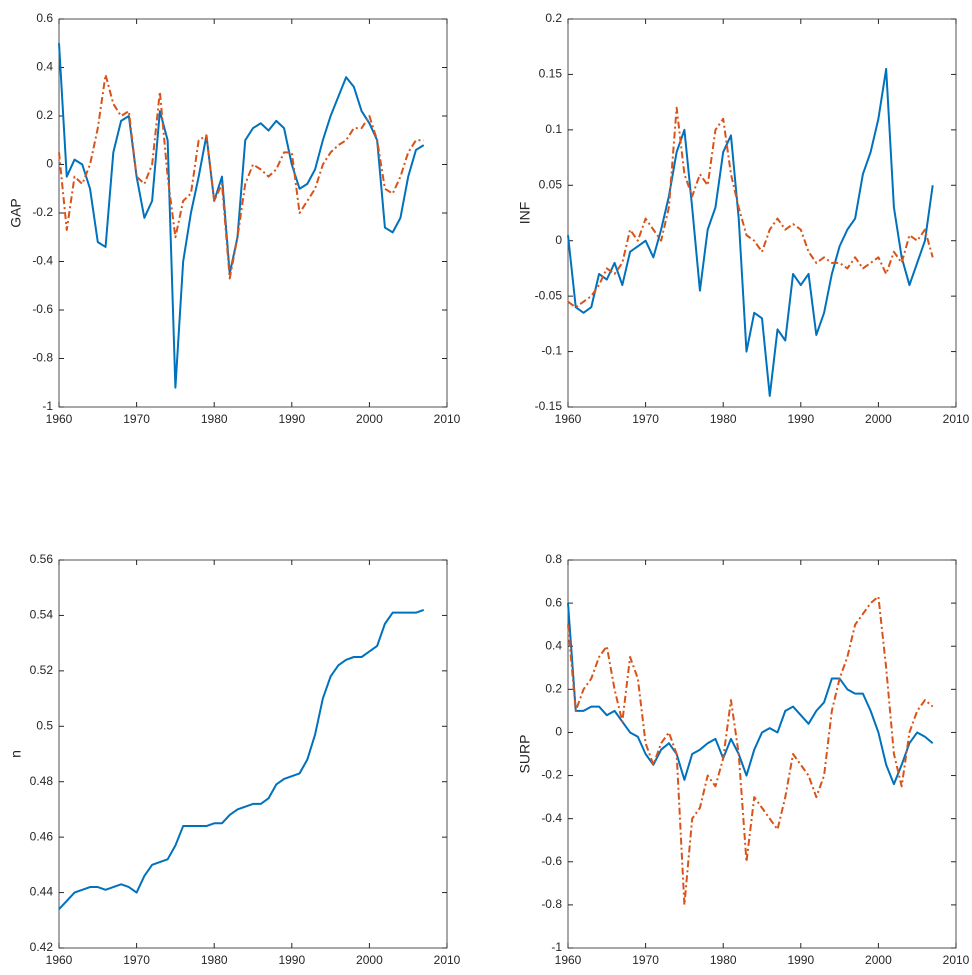 The image size is (972, 975). What do you see at coordinates (551, 351) in the screenshot?
I see `y-tick-label: -0.1` at bounding box center [551, 351].